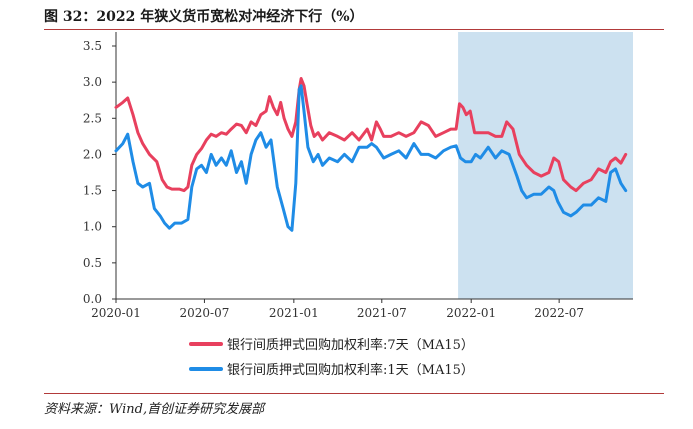 The image size is (693, 429). What do you see at coordinates (350, 370) in the screenshot?
I see `legend-label-1day: 银行间质押式回购加权利率:1天（MA15）` at bounding box center [350, 370].